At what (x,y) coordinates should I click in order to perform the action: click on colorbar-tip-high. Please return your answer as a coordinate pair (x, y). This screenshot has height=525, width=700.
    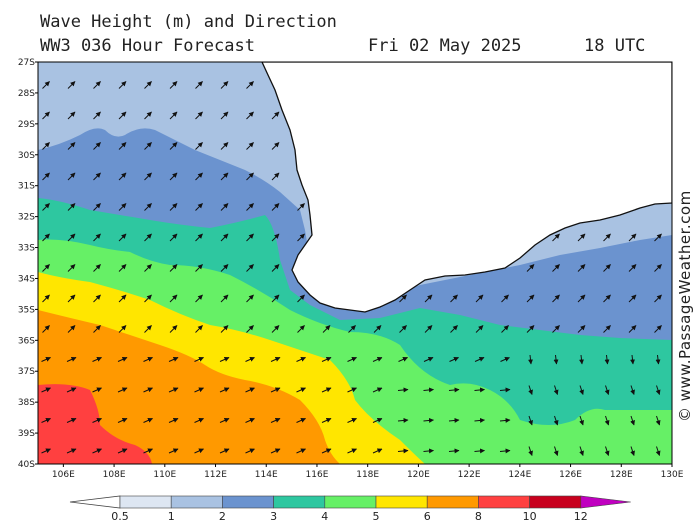
    Looking at the image, I should click on (605, 502).